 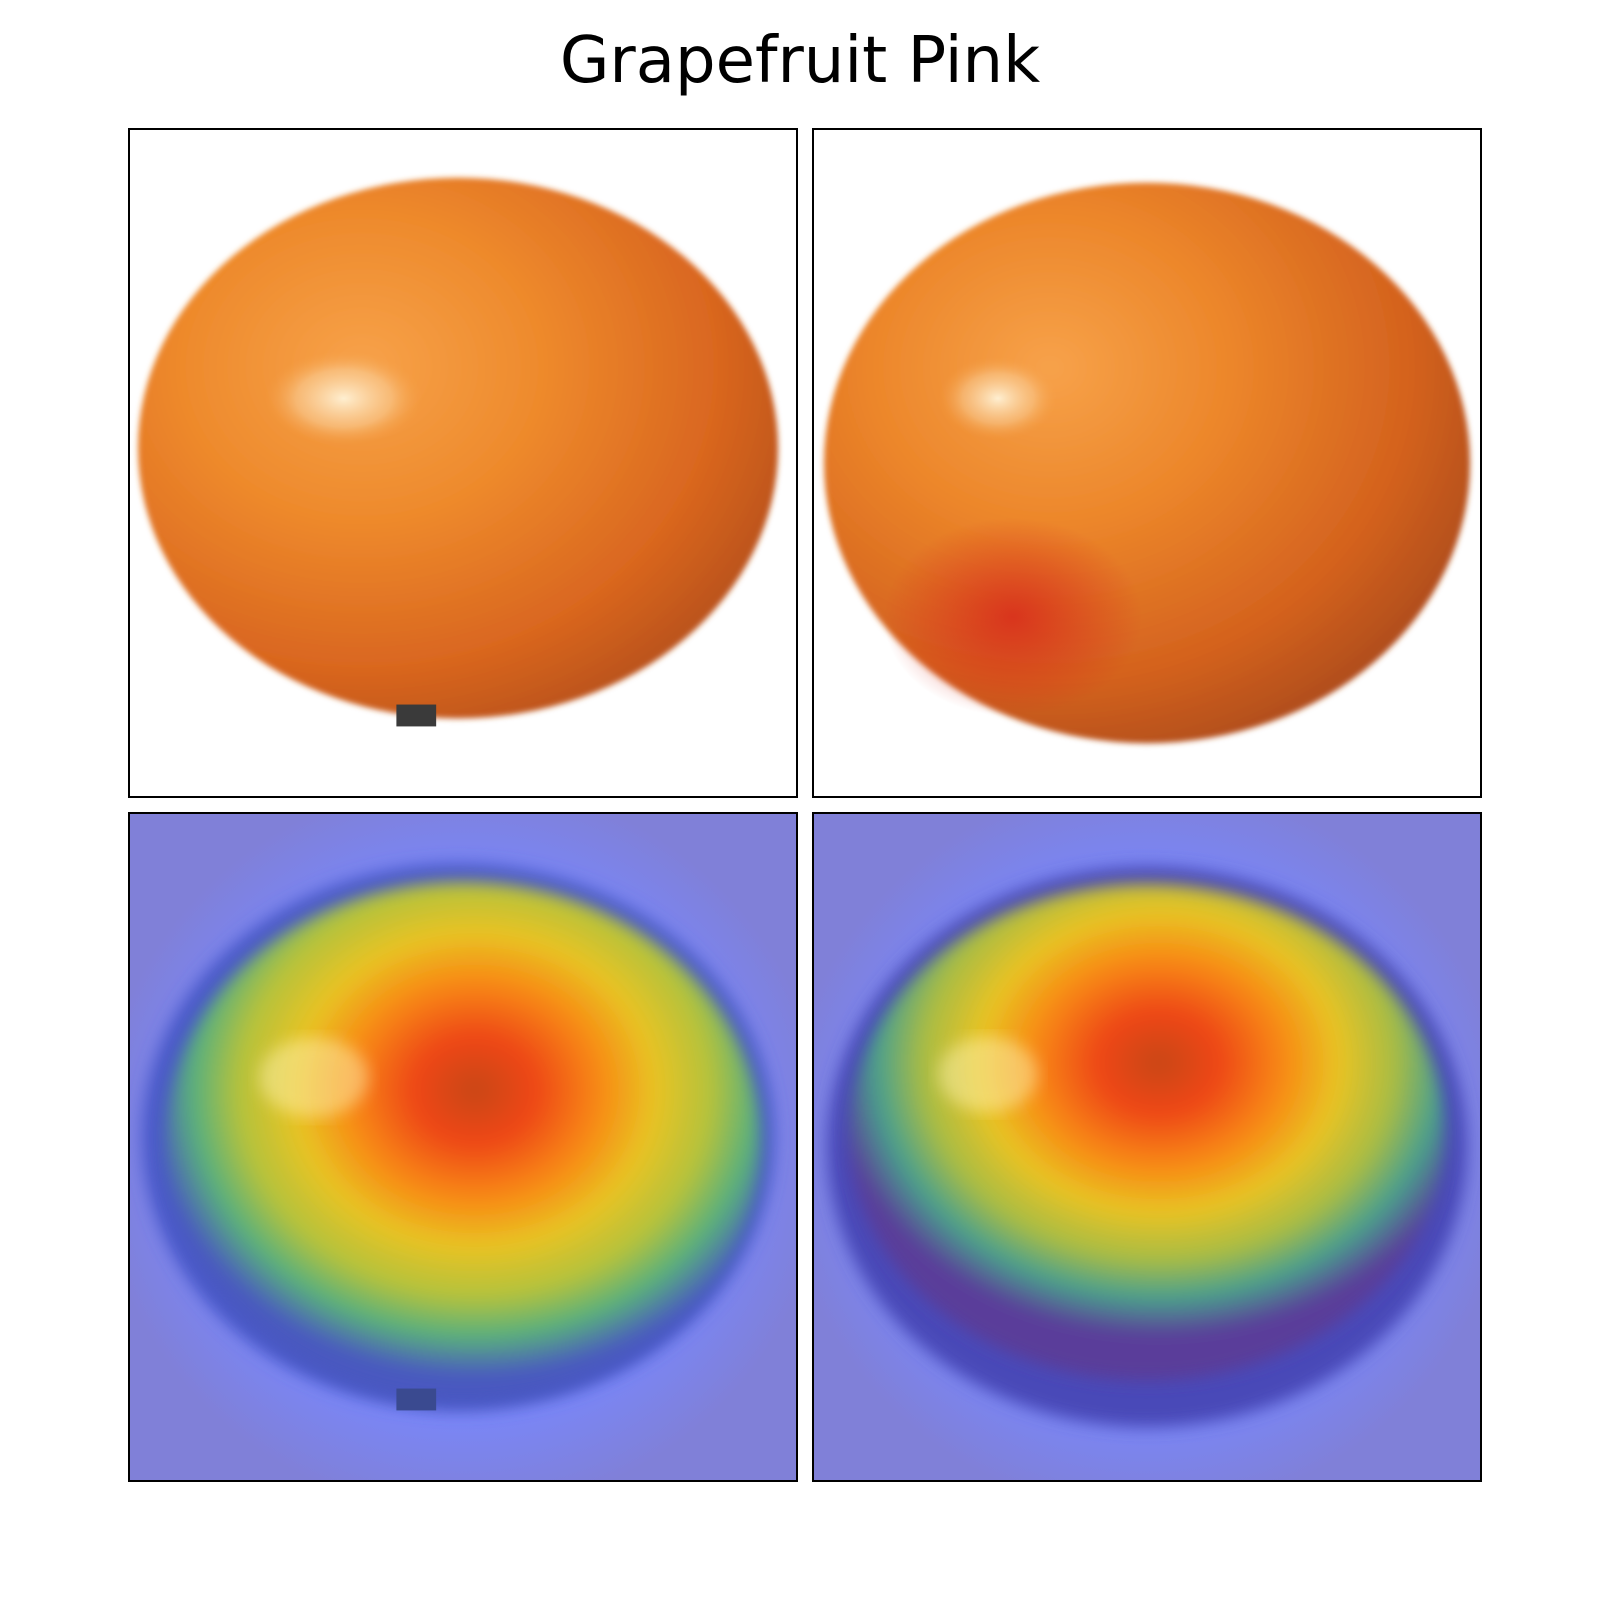 I want to click on orange-body, so click(x=458, y=448).